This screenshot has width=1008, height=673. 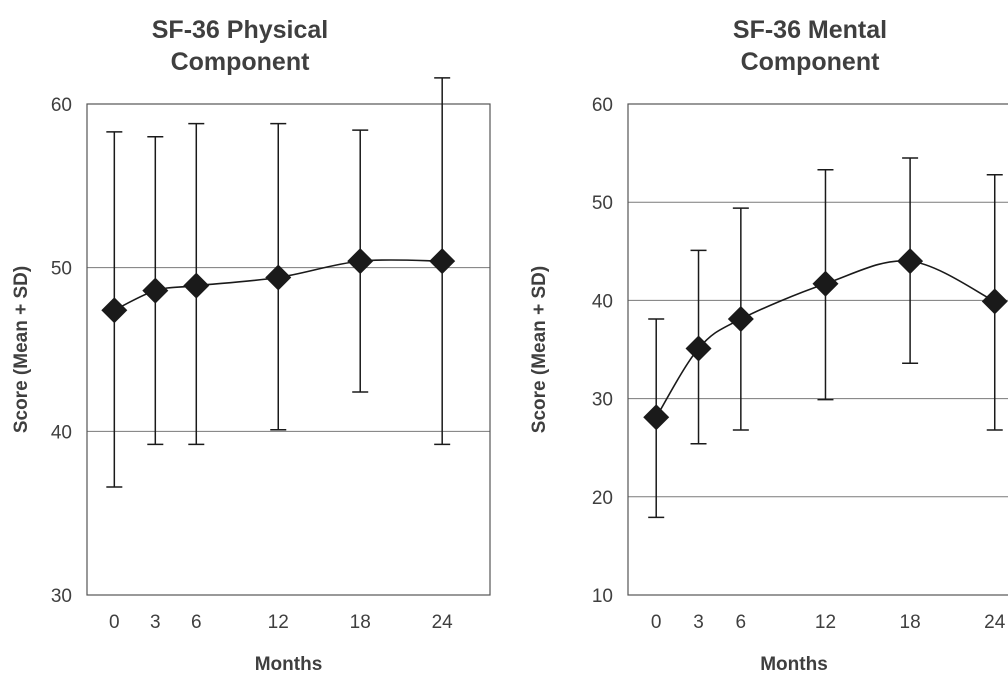 What do you see at coordinates (240, 46) in the screenshot?
I see `chart-title: SF-36 Physical Component` at bounding box center [240, 46].